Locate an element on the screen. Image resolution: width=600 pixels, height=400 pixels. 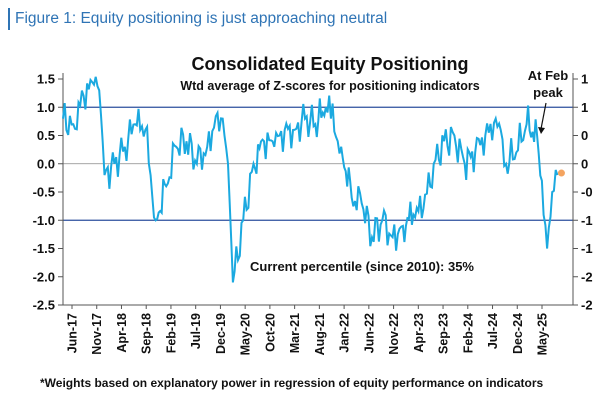
y-tick-label: -0.5 is located at coordinates (44, 192).